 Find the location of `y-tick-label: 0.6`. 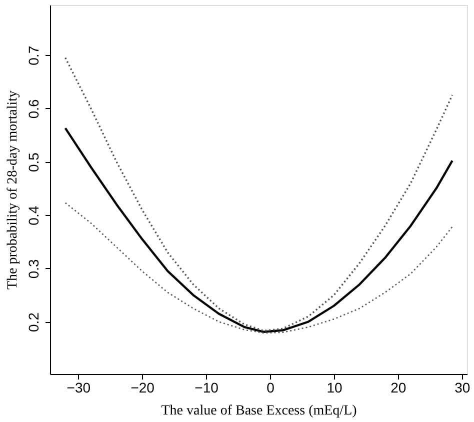

y-tick-label: 0.6 is located at coordinates (34, 109).